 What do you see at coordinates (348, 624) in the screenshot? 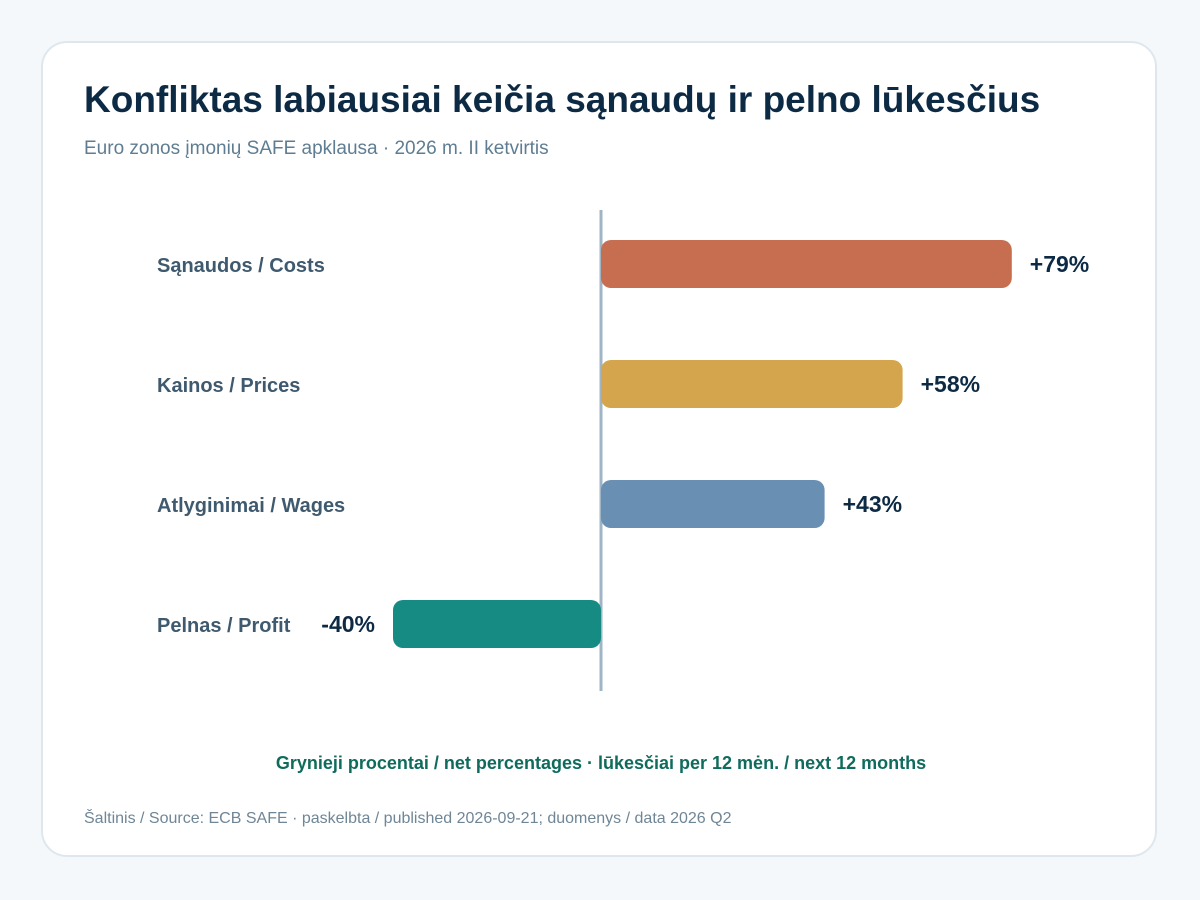
I see `value-label: -40%` at bounding box center [348, 624].